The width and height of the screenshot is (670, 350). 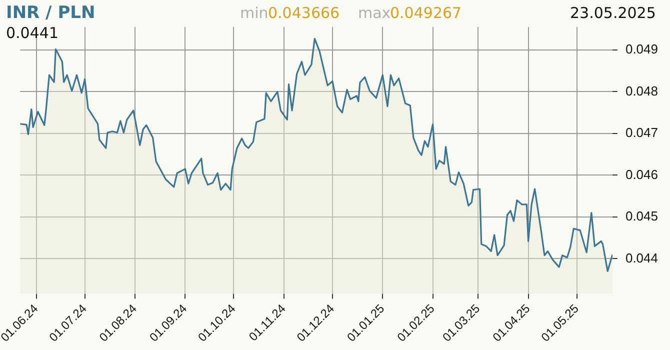 What do you see at coordinates (254, 13) in the screenshot?
I see `text: min` at bounding box center [254, 13].